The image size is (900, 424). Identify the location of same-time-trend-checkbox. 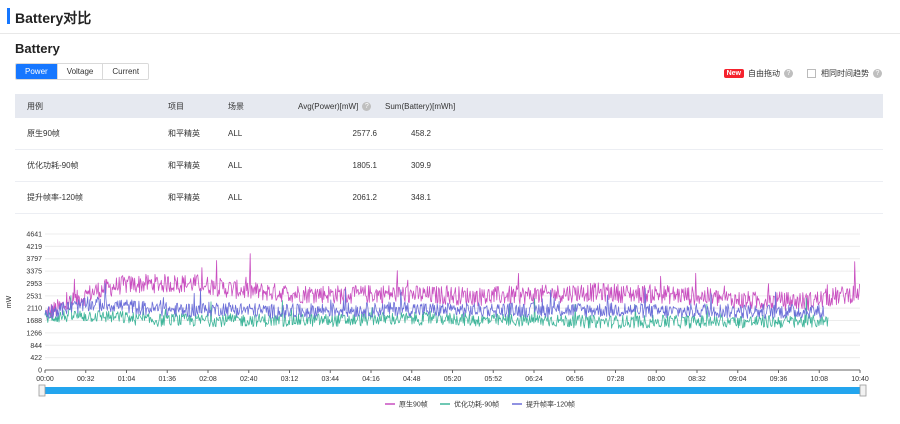
(811, 73).